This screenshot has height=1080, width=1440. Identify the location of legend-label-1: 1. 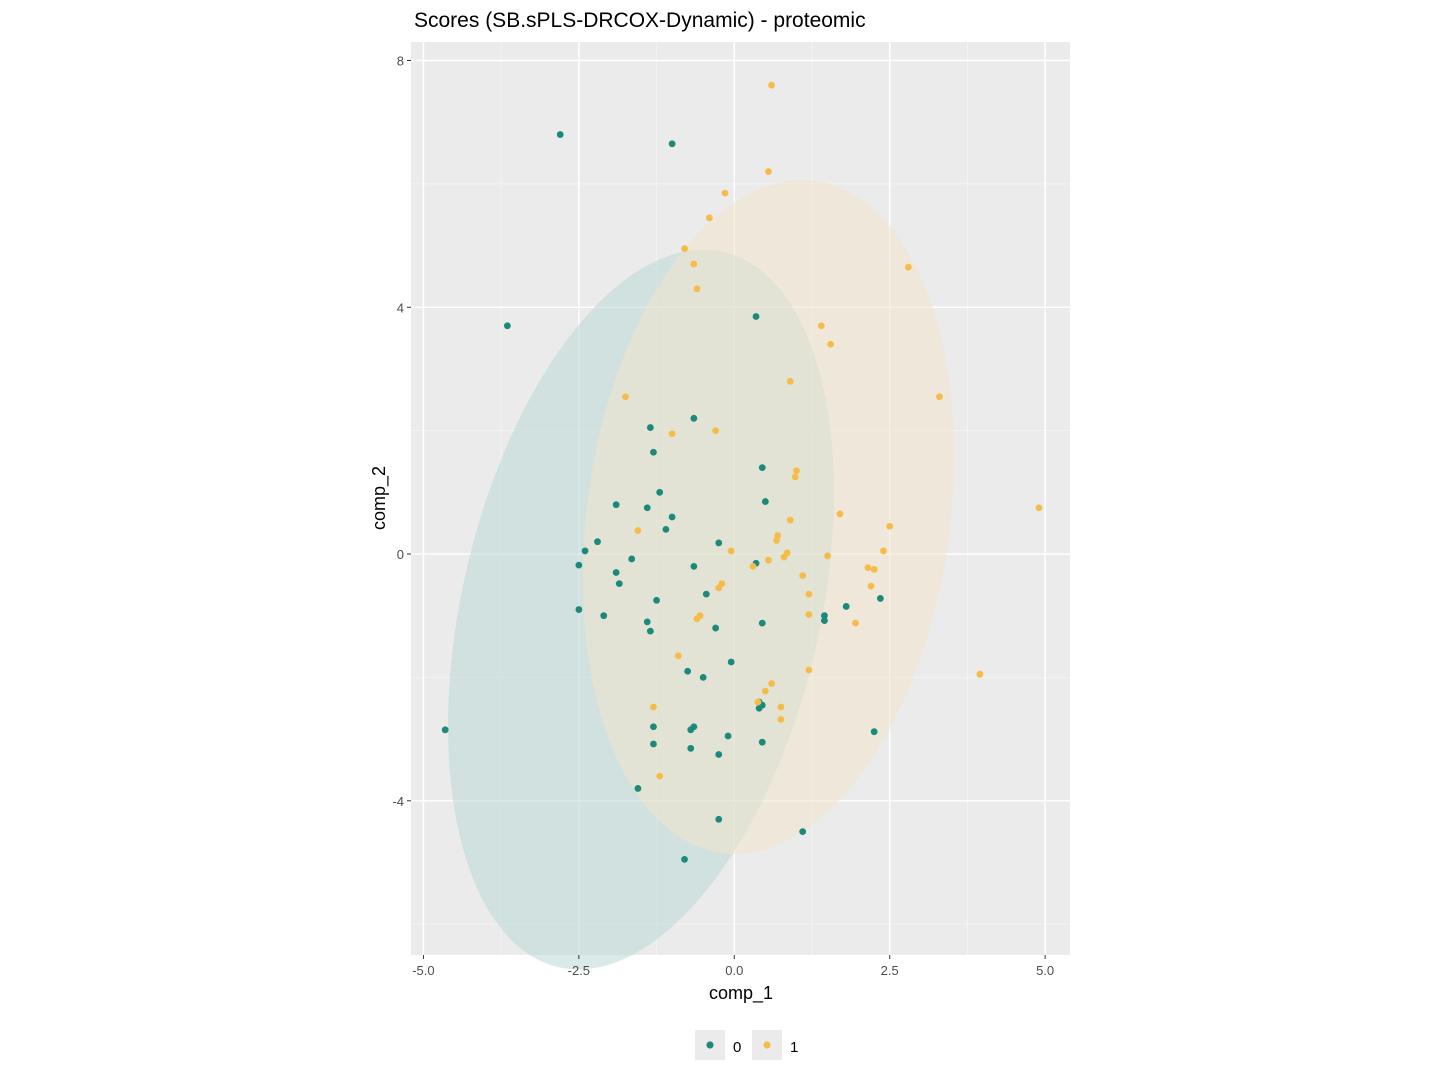
(794, 1047).